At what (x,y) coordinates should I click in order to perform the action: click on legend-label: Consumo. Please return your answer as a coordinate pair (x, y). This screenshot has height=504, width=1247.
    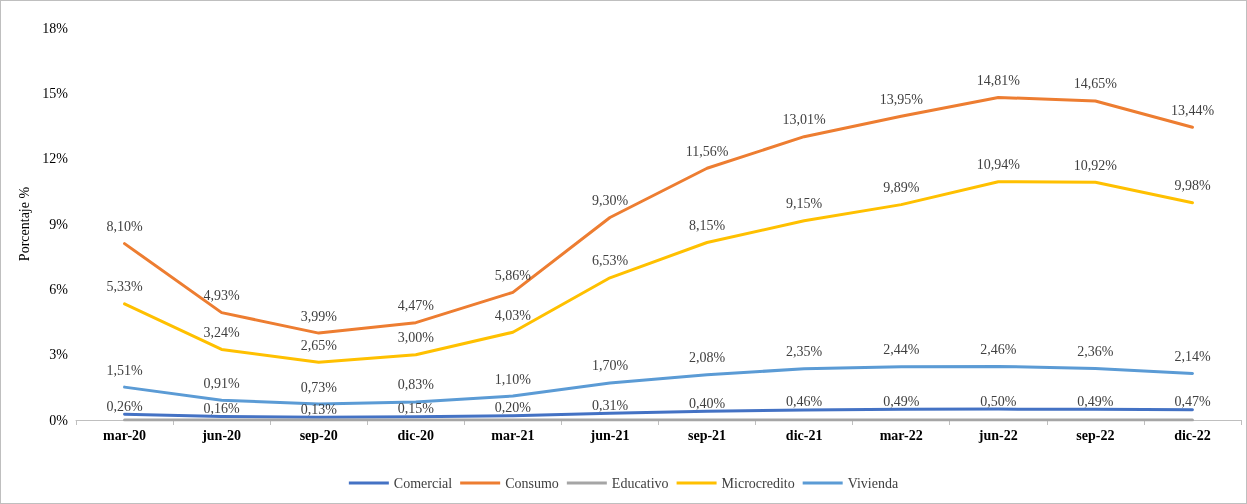
    Looking at the image, I should click on (532, 483).